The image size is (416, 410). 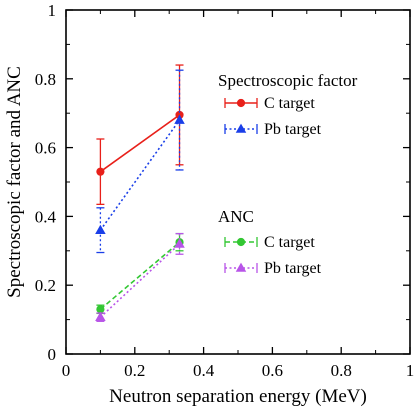 What do you see at coordinates (236, 216) in the screenshot?
I see `legend-group-title: ANC` at bounding box center [236, 216].